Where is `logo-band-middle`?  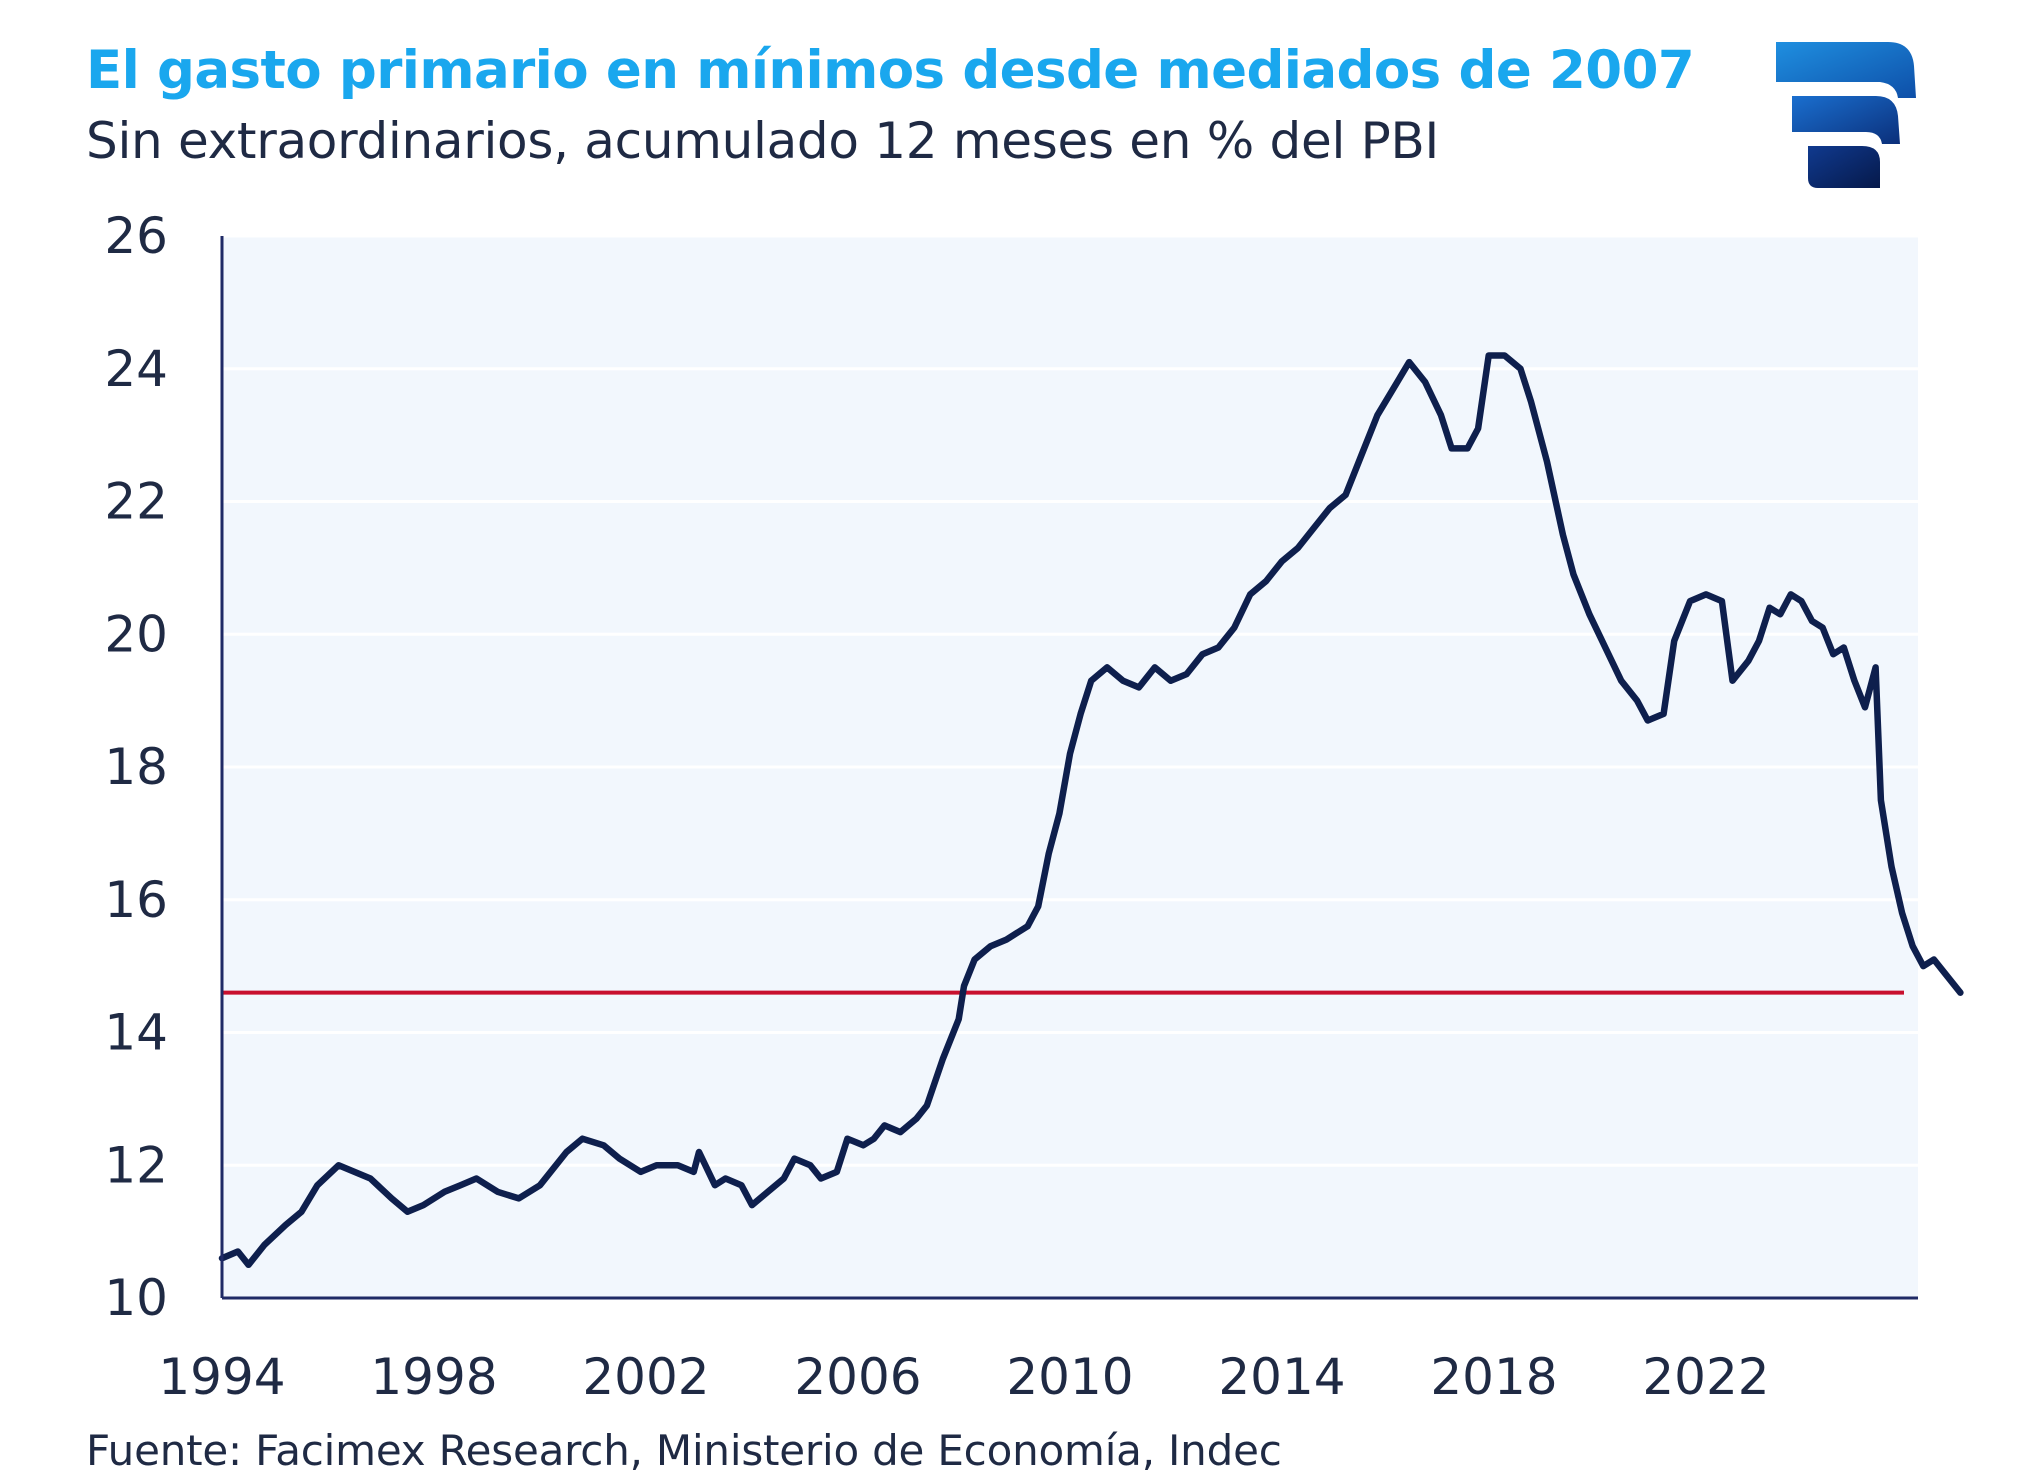 logo-band-middle is located at coordinates (1846, 120).